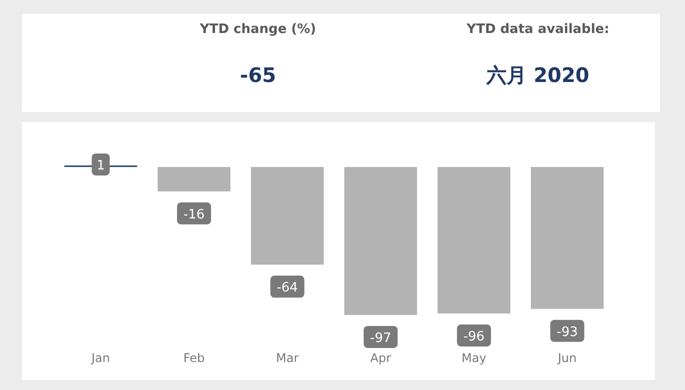 The height and width of the screenshot is (390, 685). I want to click on data-label: 1, so click(100, 166).